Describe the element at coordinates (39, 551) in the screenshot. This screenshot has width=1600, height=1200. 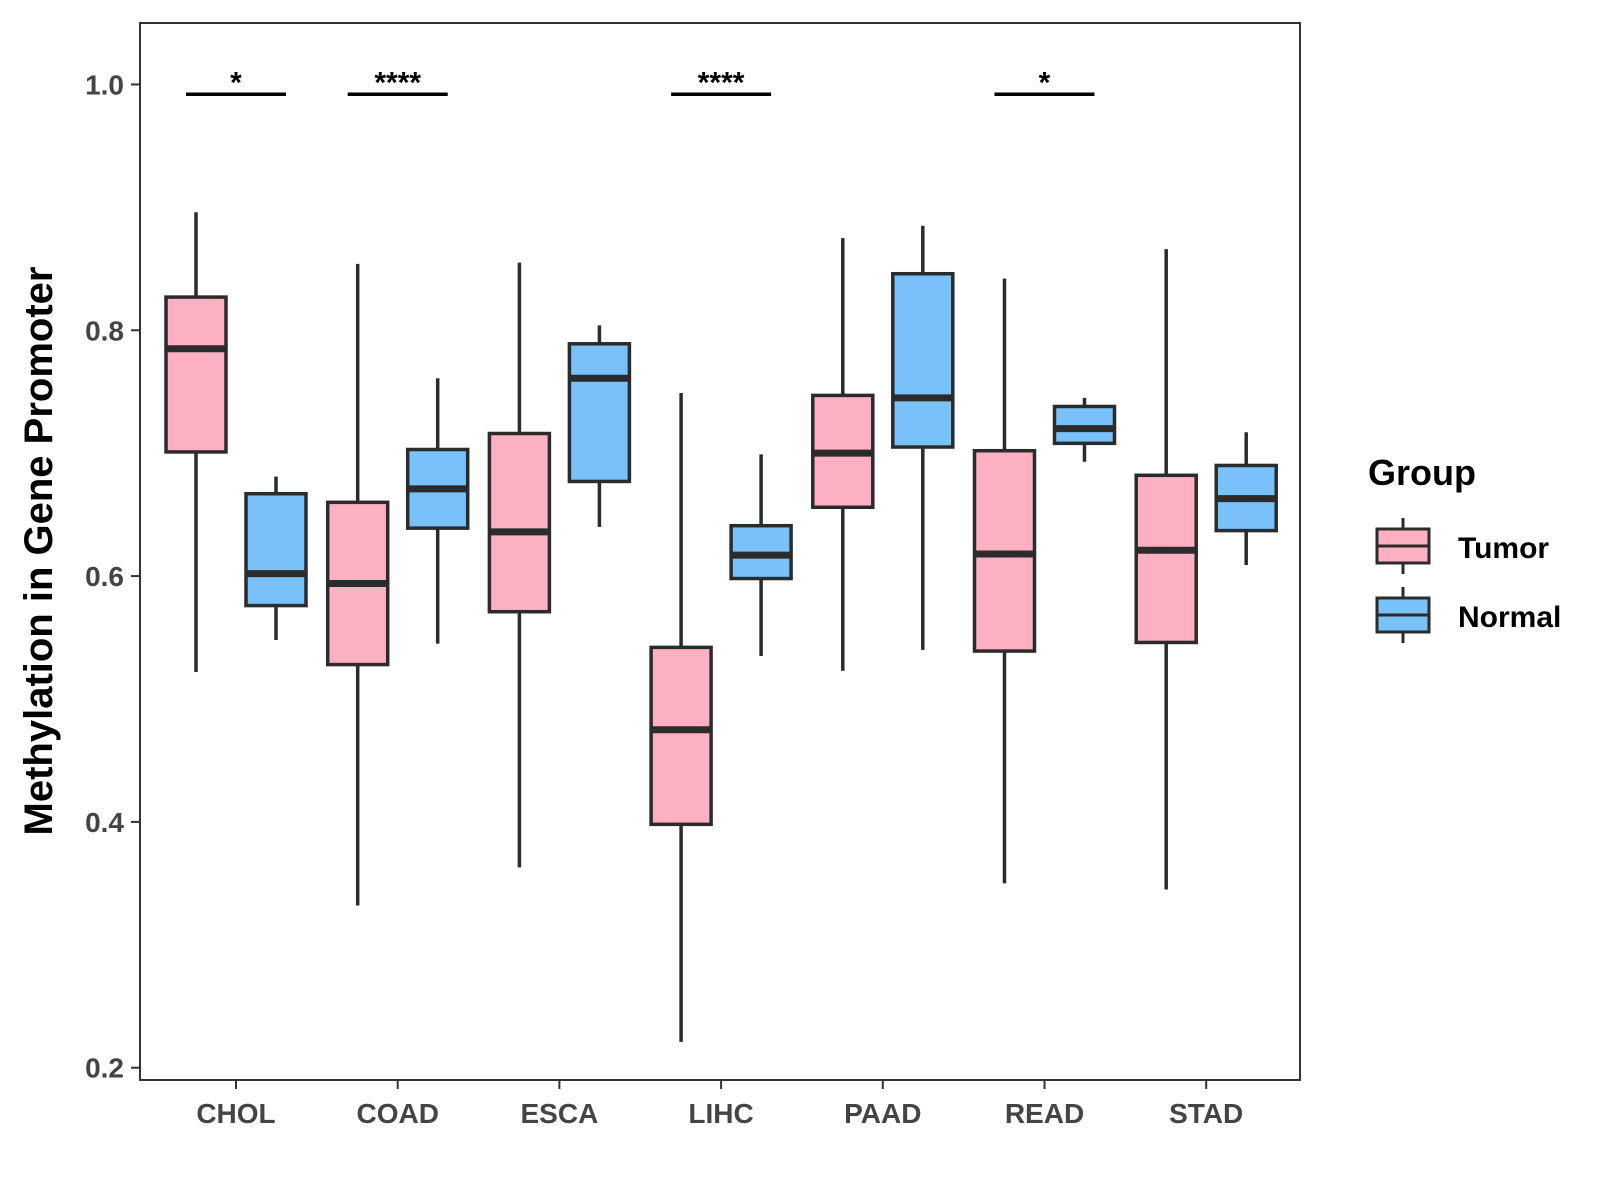
I see `y-axis-title: Methylation in Gene Promoter` at that location.